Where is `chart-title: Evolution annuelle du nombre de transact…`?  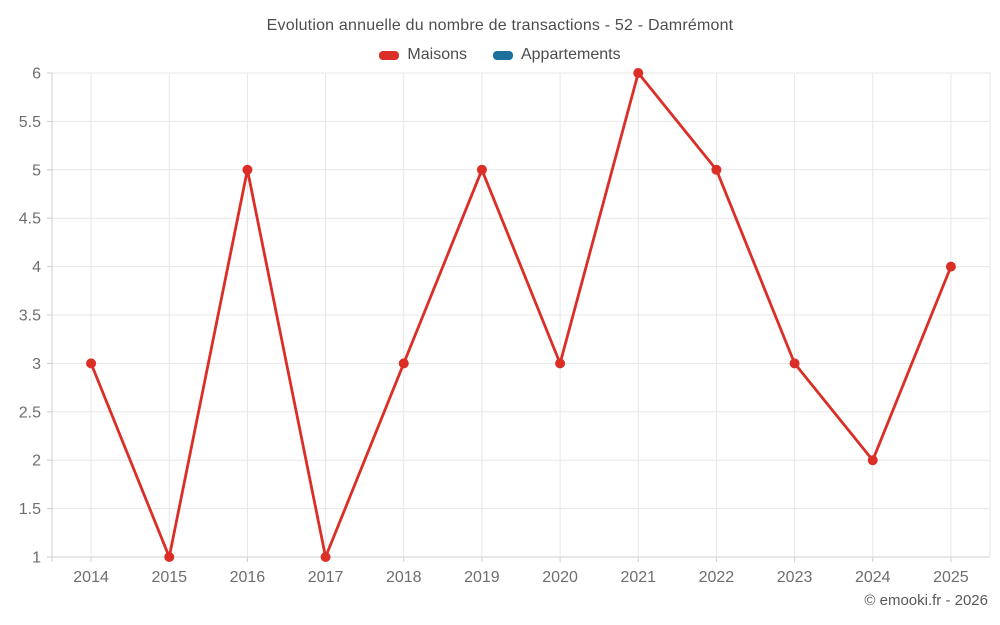
chart-title: Evolution annuelle du nombre de transact… is located at coordinates (500, 25).